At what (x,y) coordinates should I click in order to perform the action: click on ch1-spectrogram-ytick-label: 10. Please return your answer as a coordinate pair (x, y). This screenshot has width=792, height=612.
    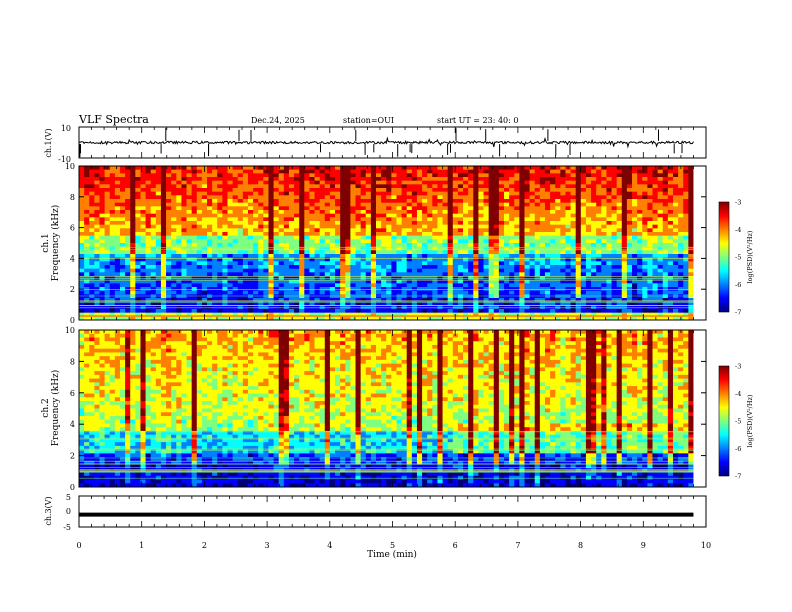
    Looking at the image, I should click on (70, 166).